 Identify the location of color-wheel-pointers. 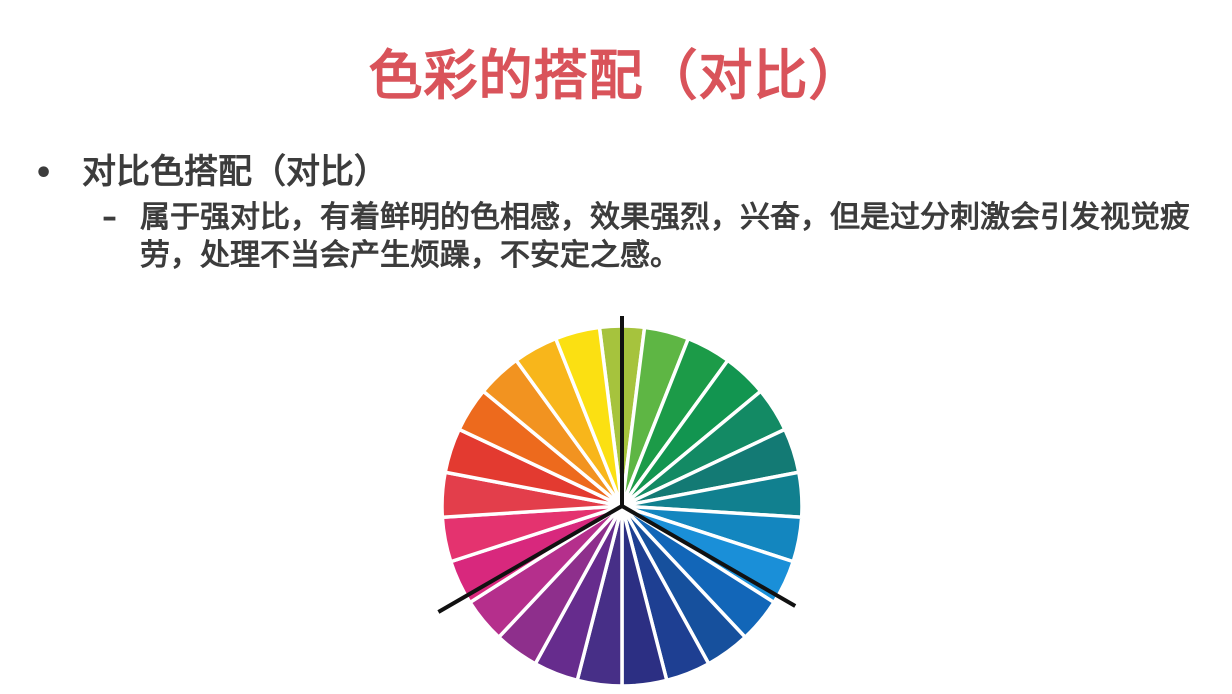
(617, 465).